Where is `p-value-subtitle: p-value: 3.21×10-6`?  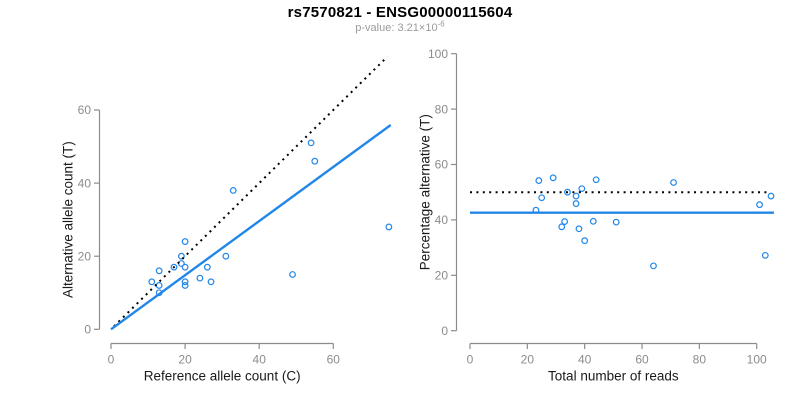 p-value-subtitle: p-value: 3.21×10-6 is located at coordinates (400, 26).